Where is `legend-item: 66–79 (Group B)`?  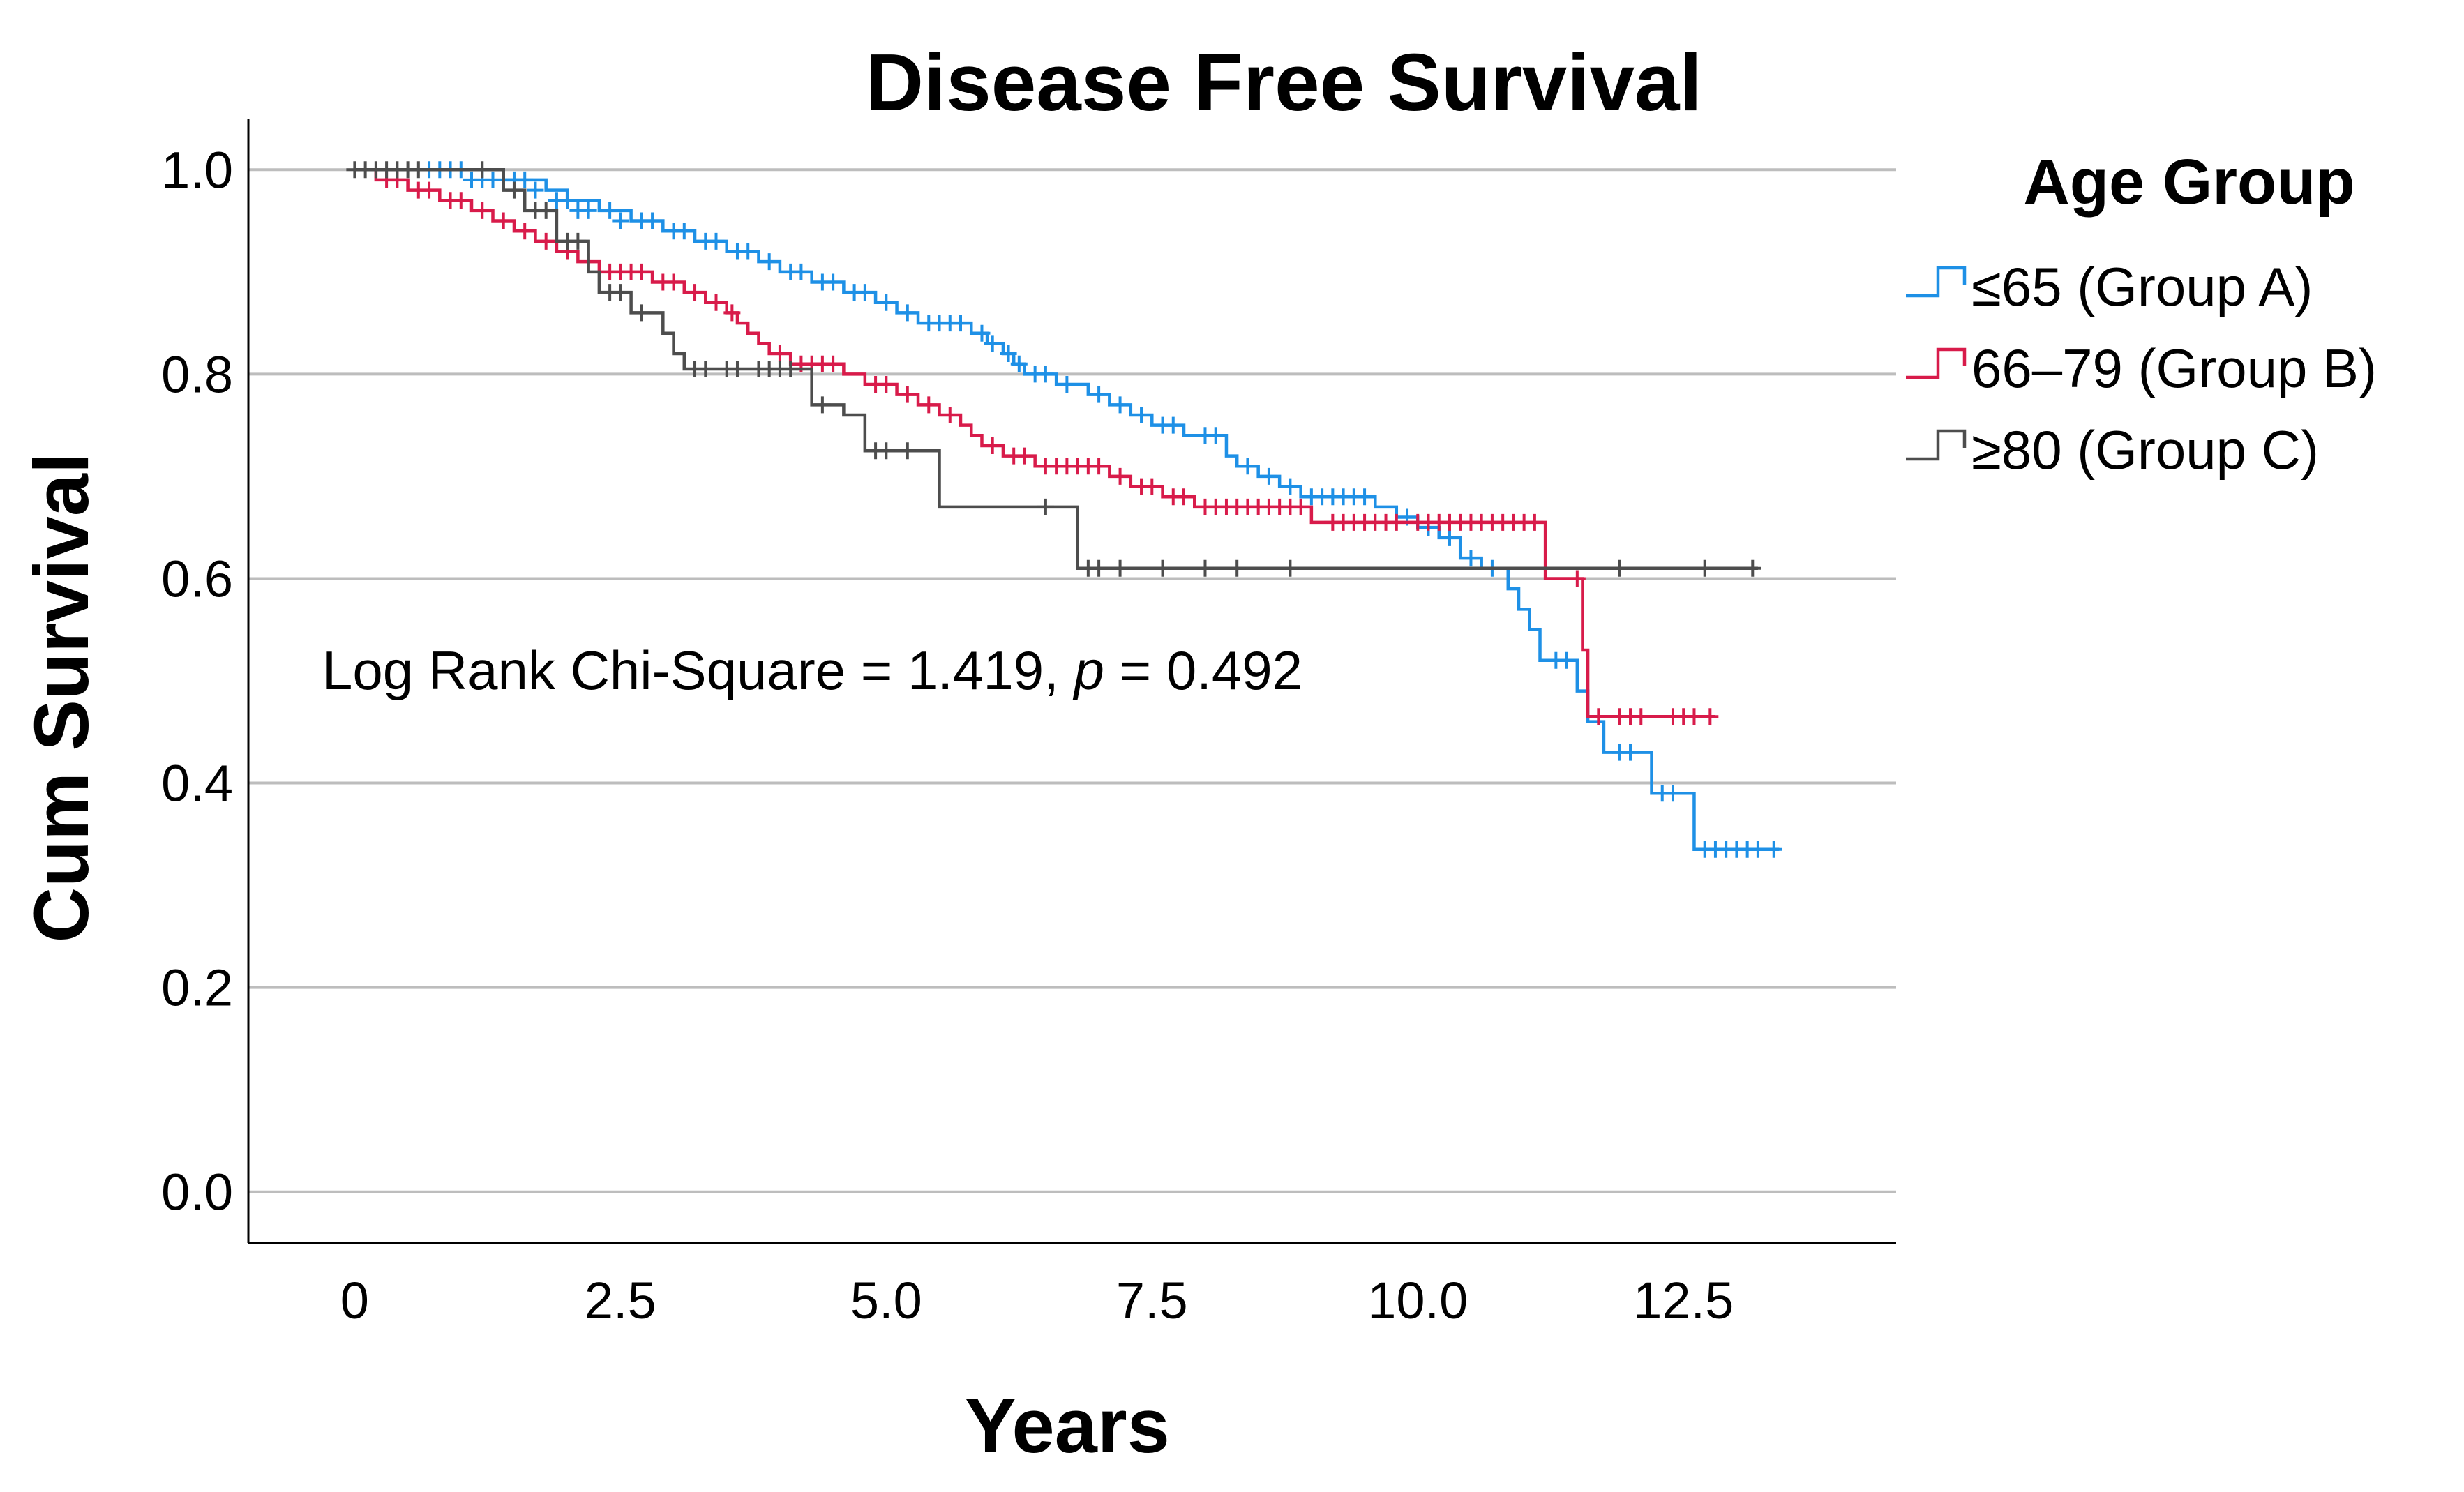 legend-item: 66–79 (Group B) is located at coordinates (2142, 369).